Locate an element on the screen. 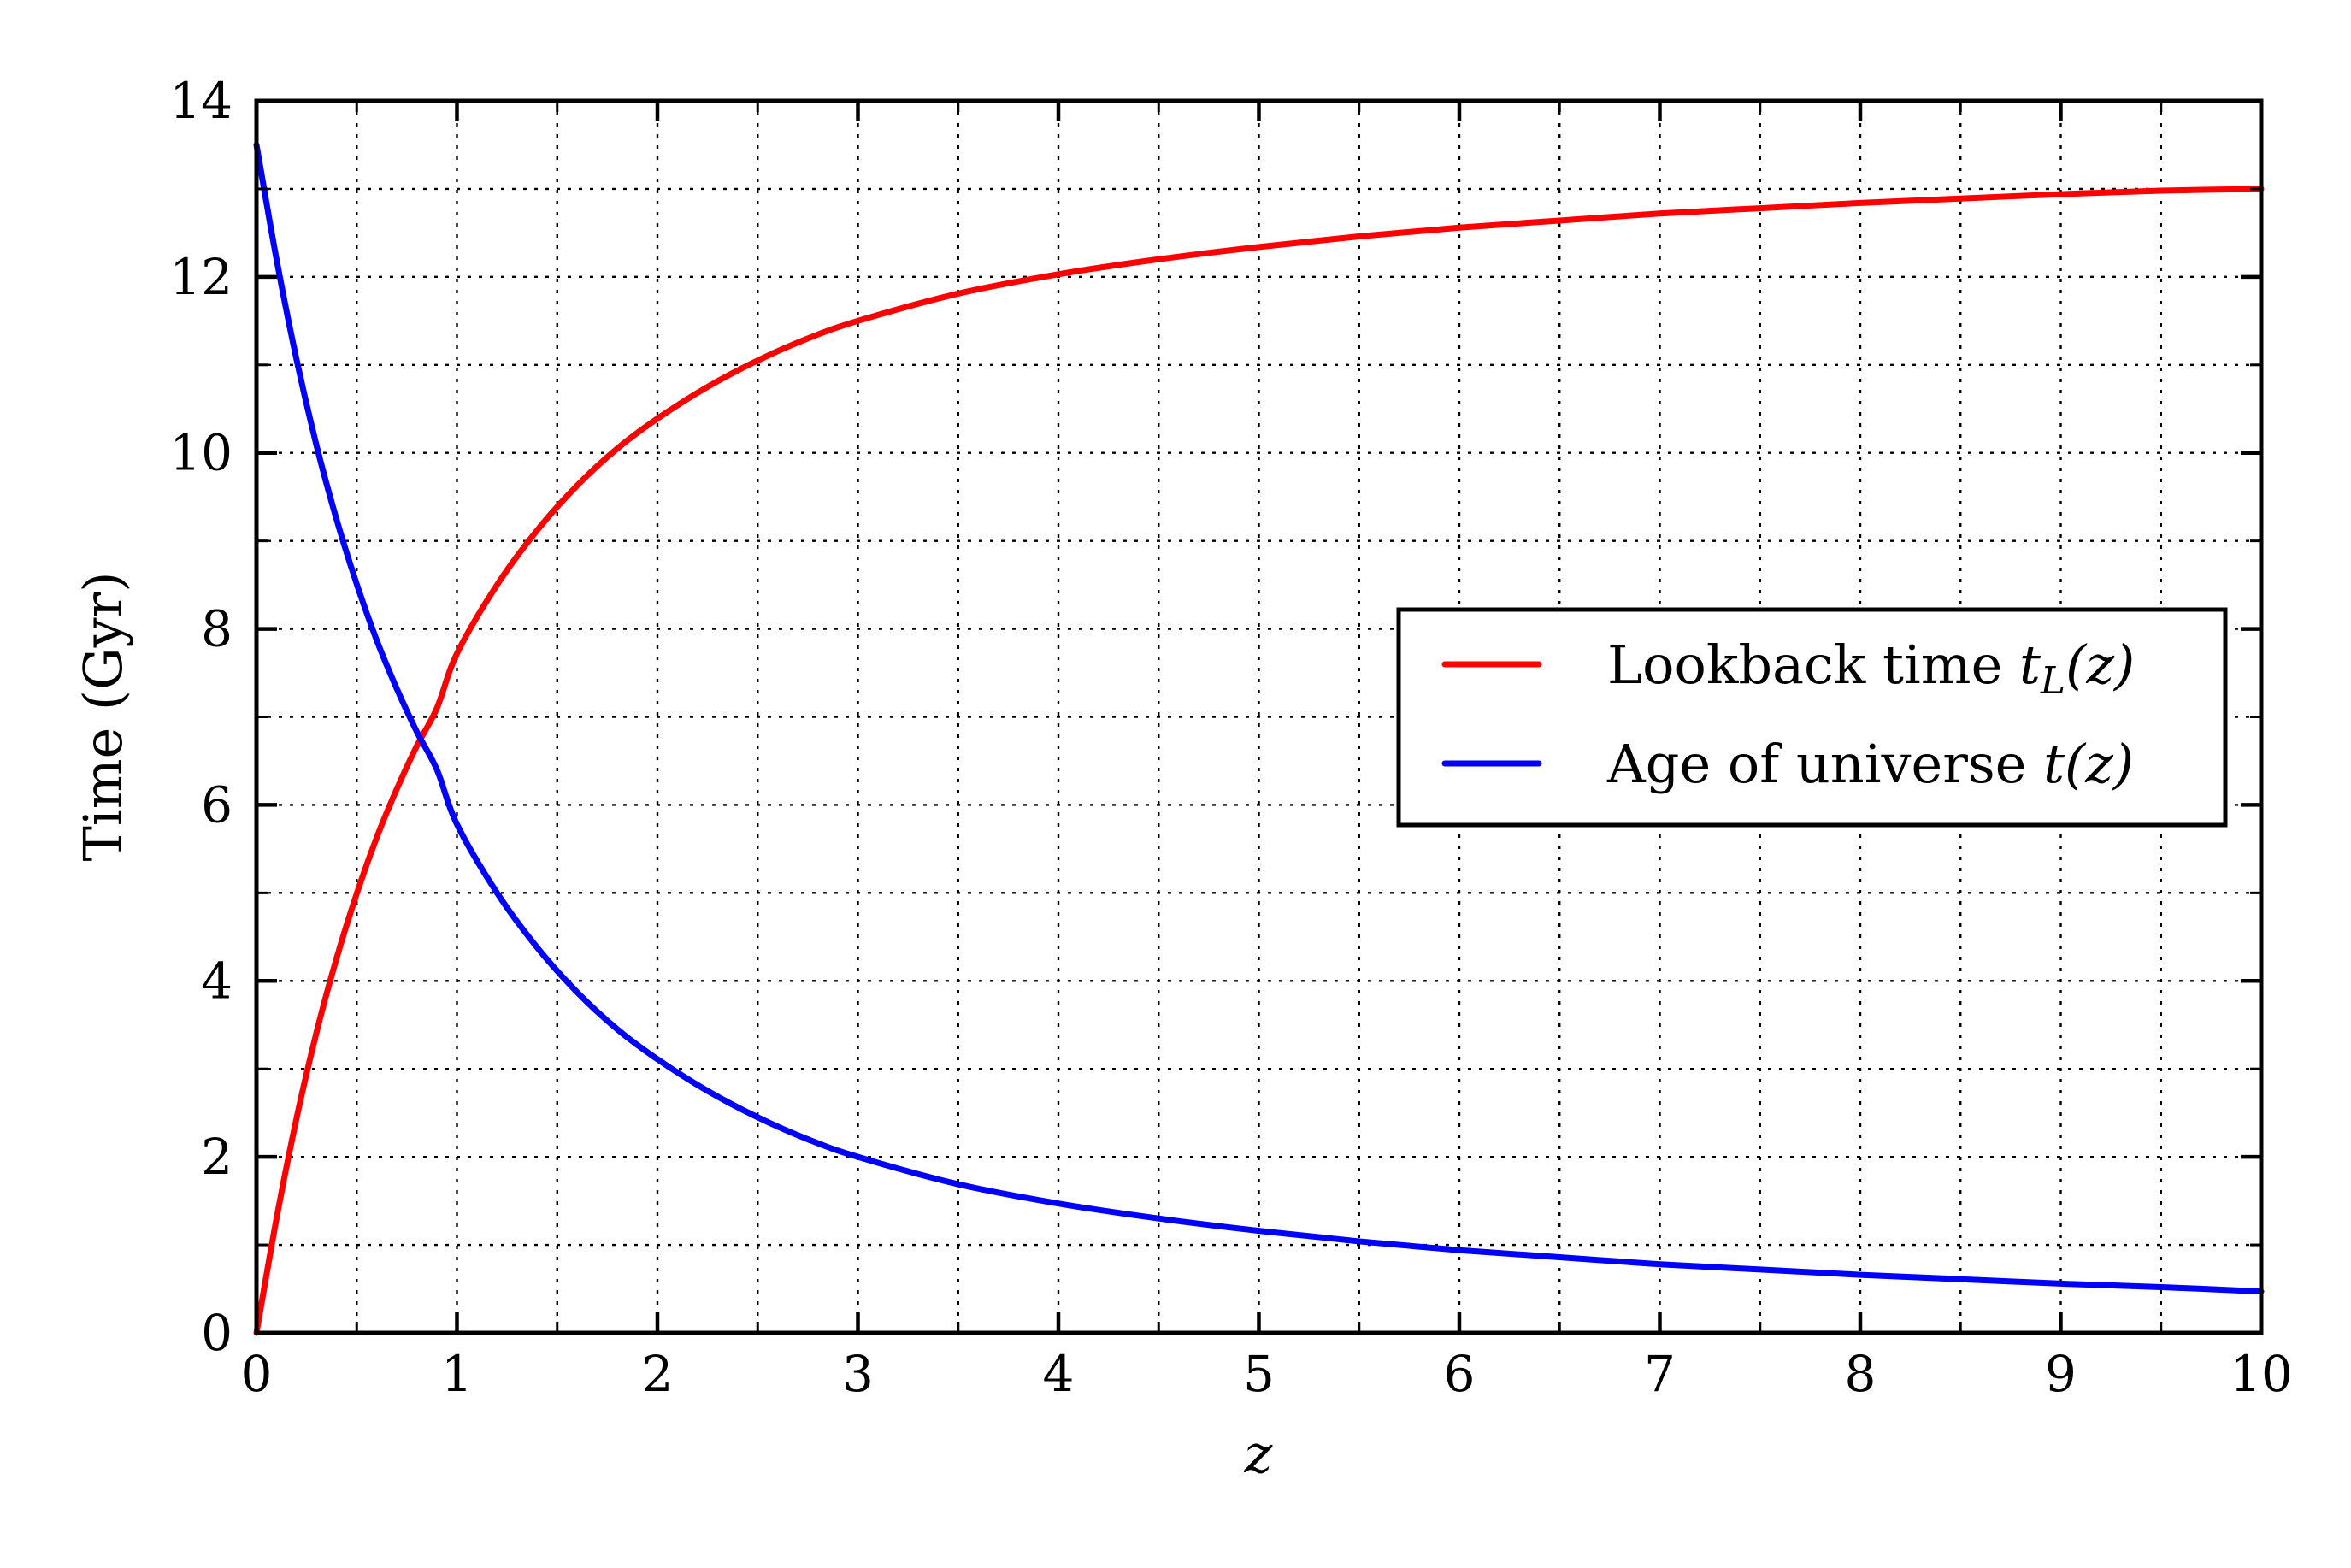  y-tick-label: 12 is located at coordinates (201, 277).